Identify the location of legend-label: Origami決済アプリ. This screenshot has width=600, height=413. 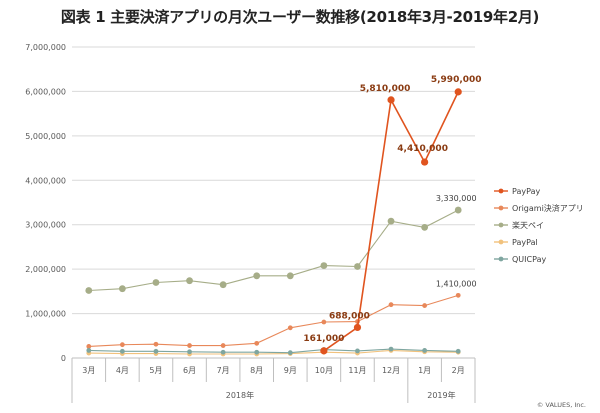
(548, 208).